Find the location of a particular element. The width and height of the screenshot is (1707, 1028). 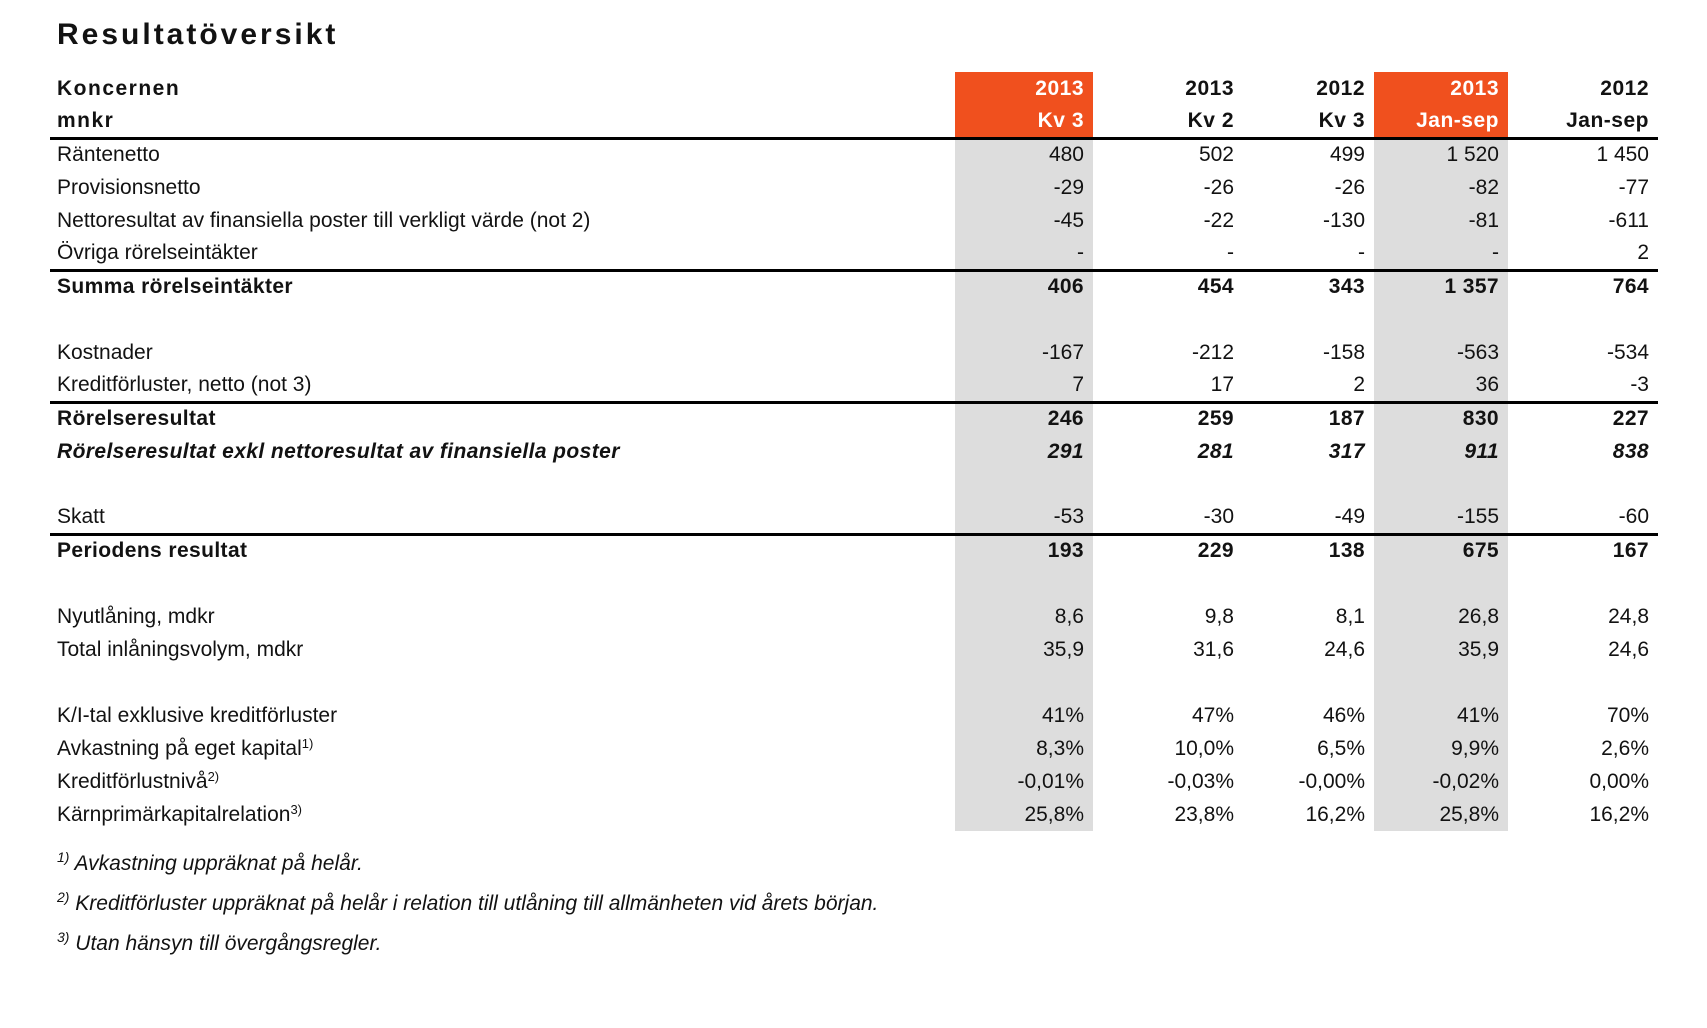

column-header-year: 2012 is located at coordinates (1340, 88).